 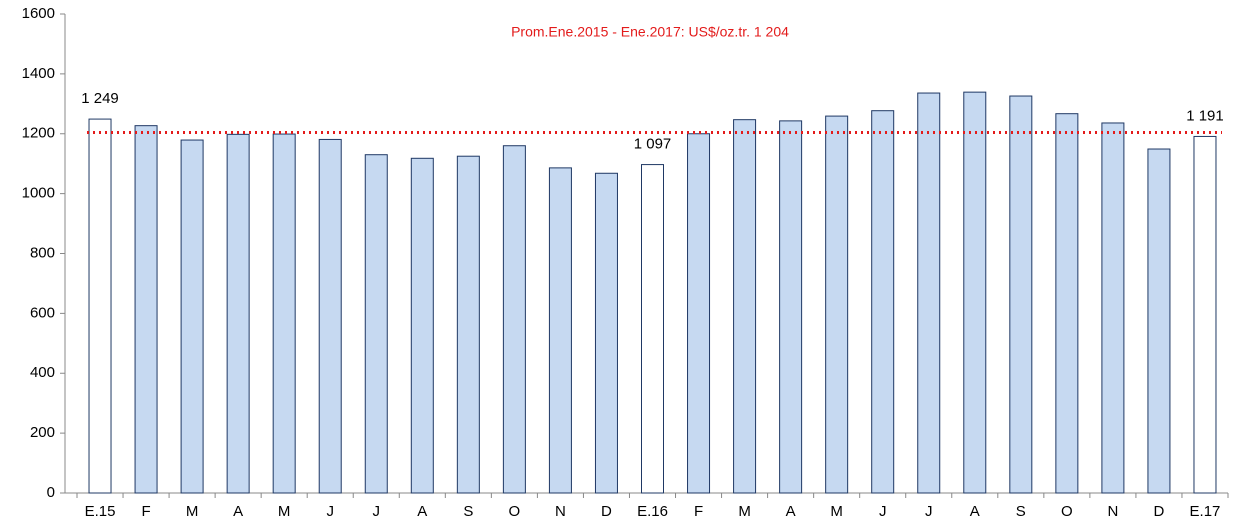 What do you see at coordinates (42, 252) in the screenshot?
I see `y-tick-label: 800` at bounding box center [42, 252].